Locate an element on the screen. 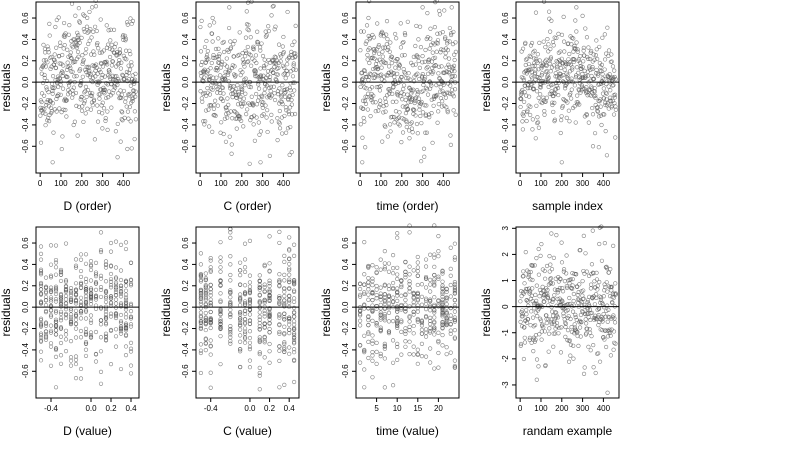  y-tick-label: 0.0 is located at coordinates (185, 307).